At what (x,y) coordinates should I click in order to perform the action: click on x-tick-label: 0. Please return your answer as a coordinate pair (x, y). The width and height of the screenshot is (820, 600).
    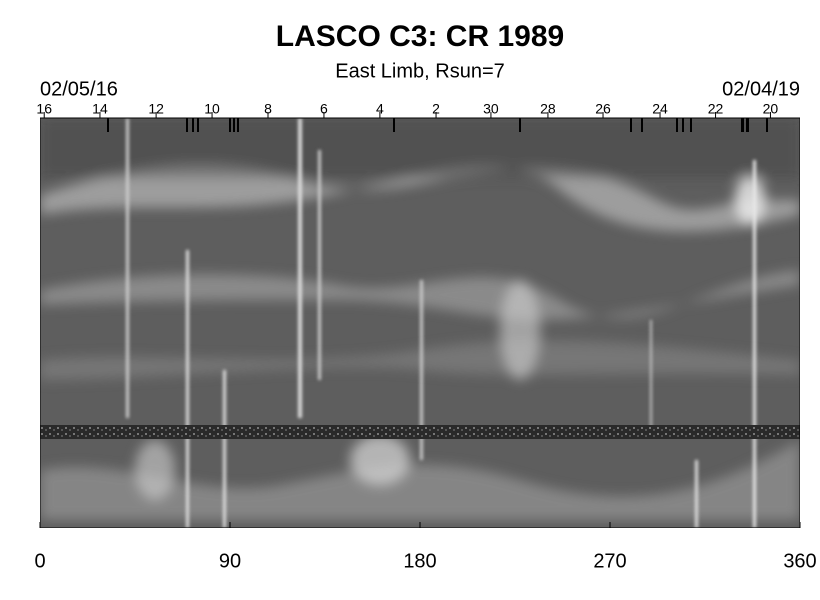
    Looking at the image, I should click on (39, 561).